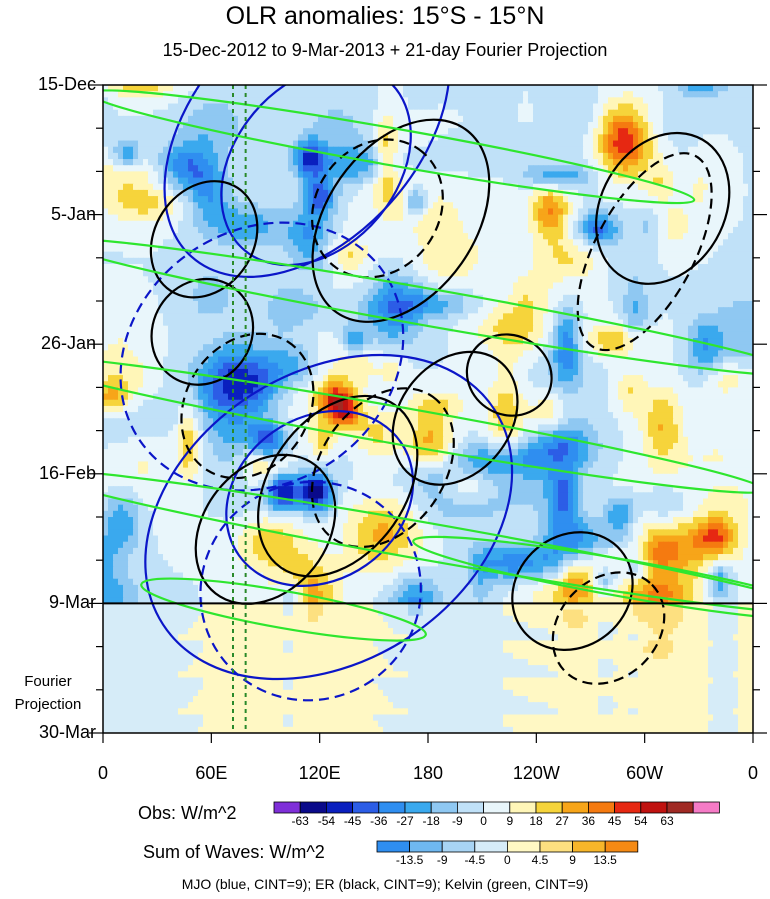  I want to click on reference-longitude-lines, so click(239, 409).